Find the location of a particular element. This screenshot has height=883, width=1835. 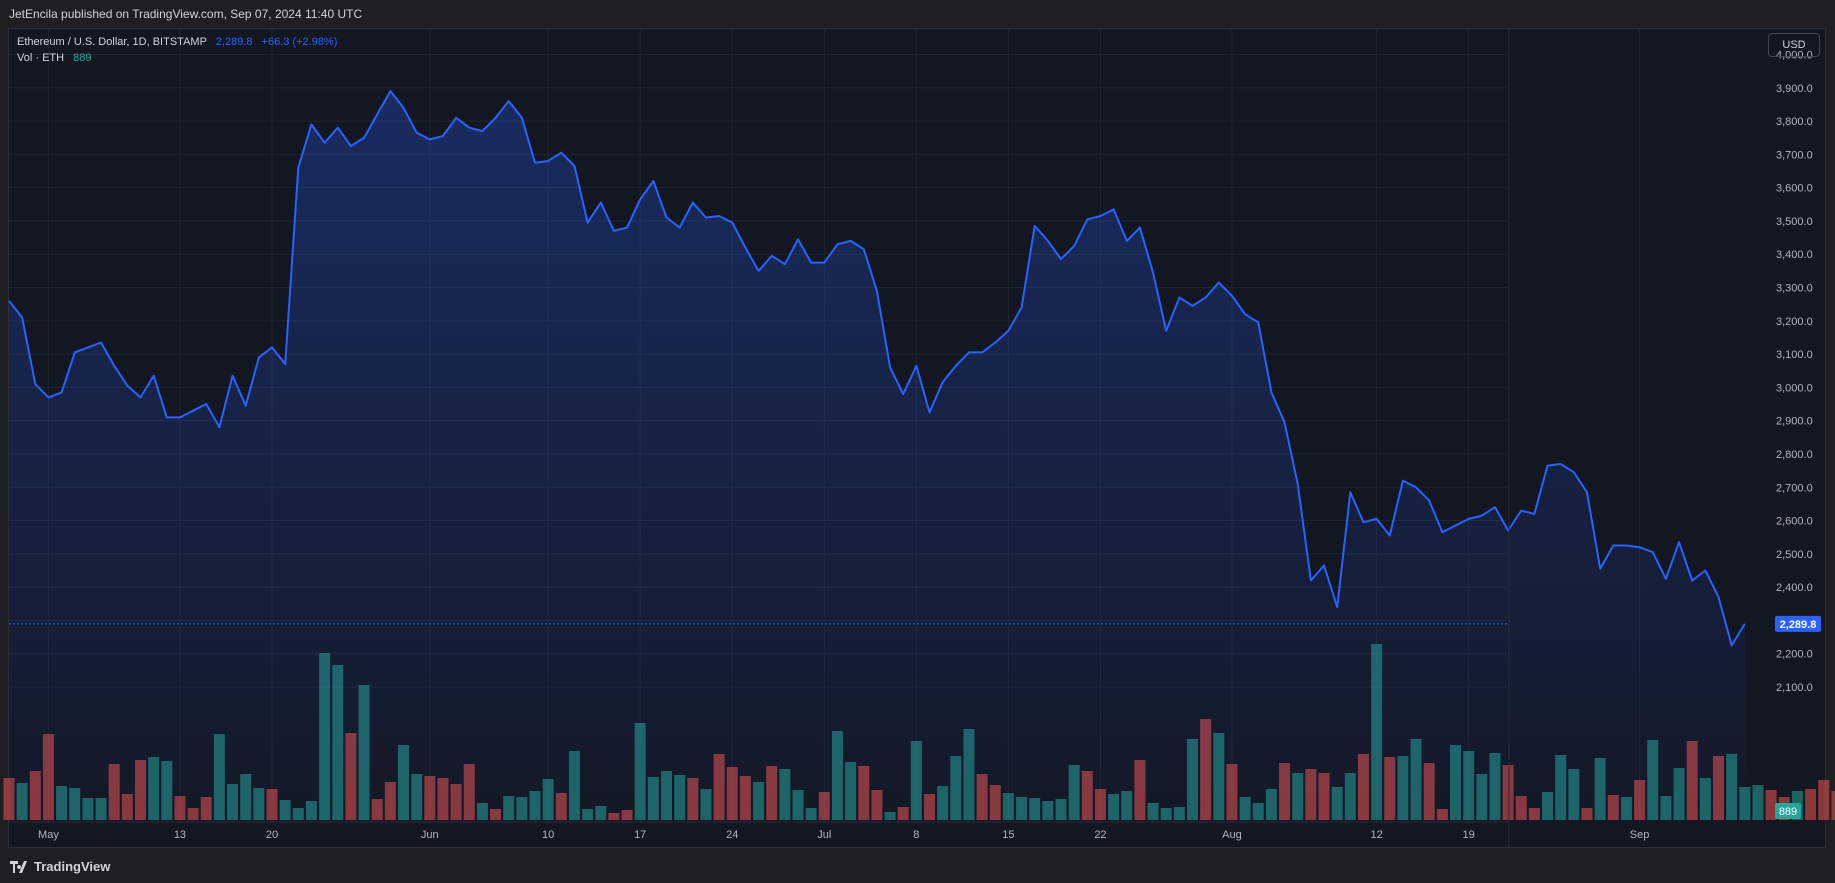

y-tick-label: 2,700.0 is located at coordinates (1794, 488).